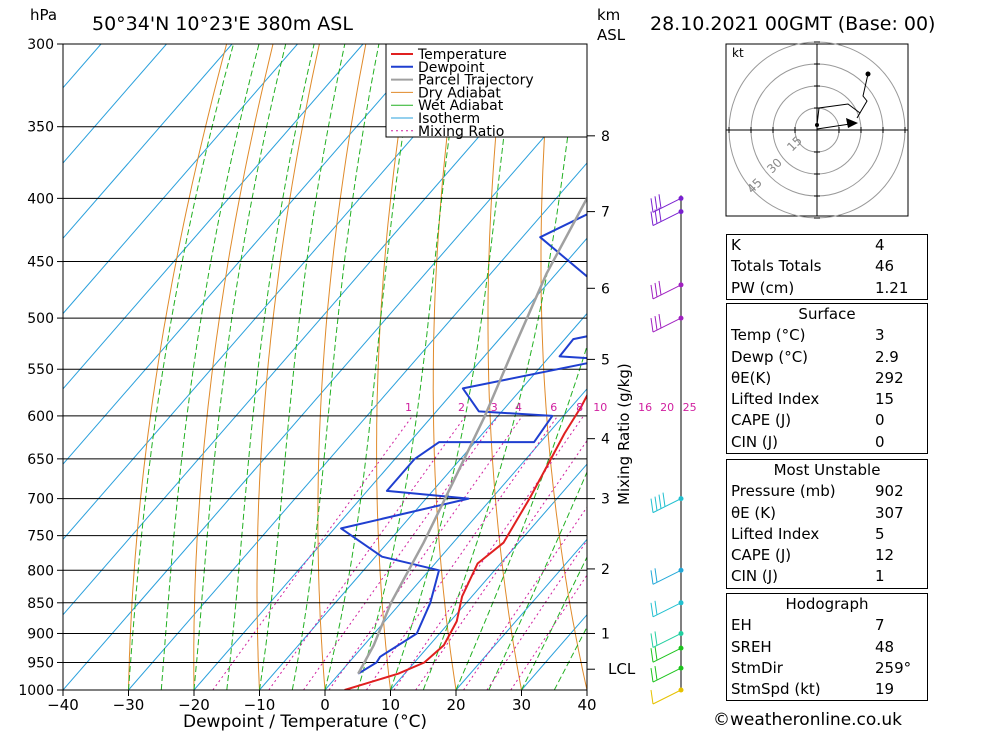  What do you see at coordinates (40, 571) in the screenshot?
I see `pressure-tick-label: 800` at bounding box center [40, 571].